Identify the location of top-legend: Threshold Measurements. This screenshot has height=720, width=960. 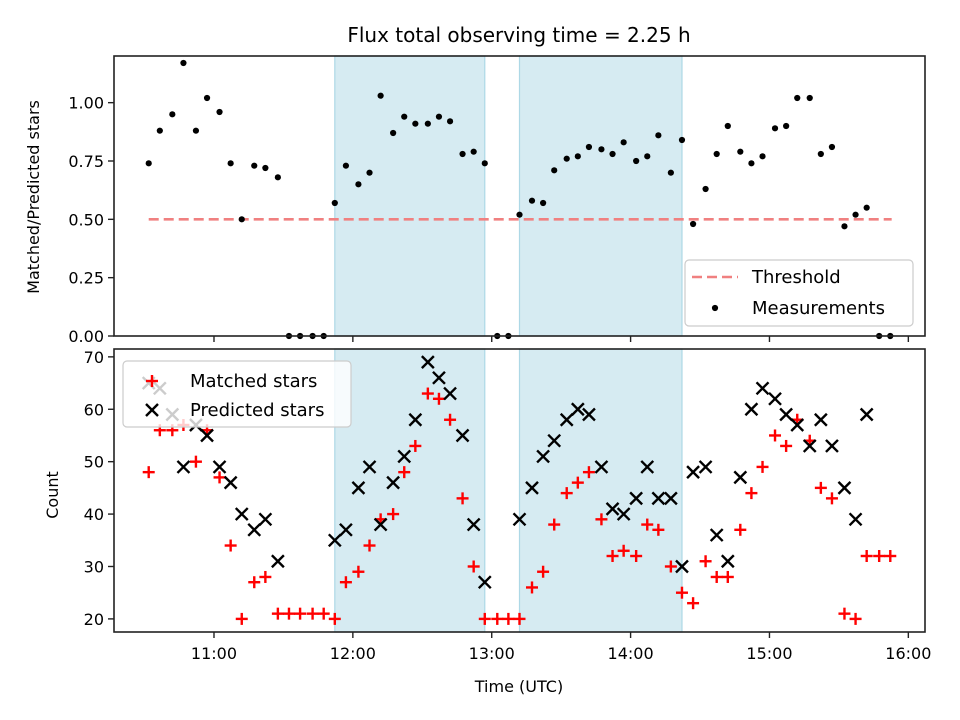
(799, 293).